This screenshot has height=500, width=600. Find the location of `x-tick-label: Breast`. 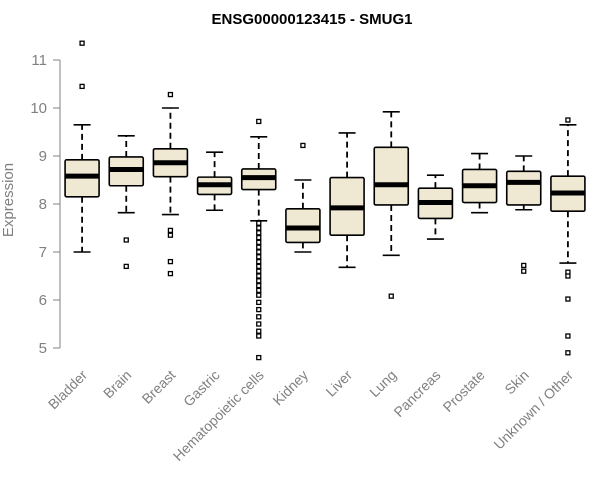

x-tick-label: Breast is located at coordinates (159, 387).